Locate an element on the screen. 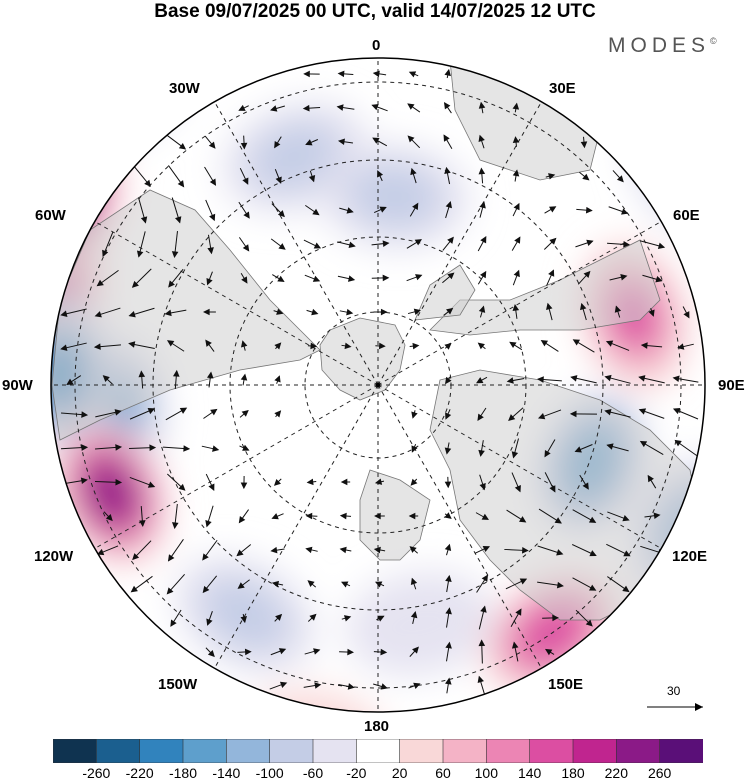  label-lon-150w: 150W is located at coordinates (178, 684).